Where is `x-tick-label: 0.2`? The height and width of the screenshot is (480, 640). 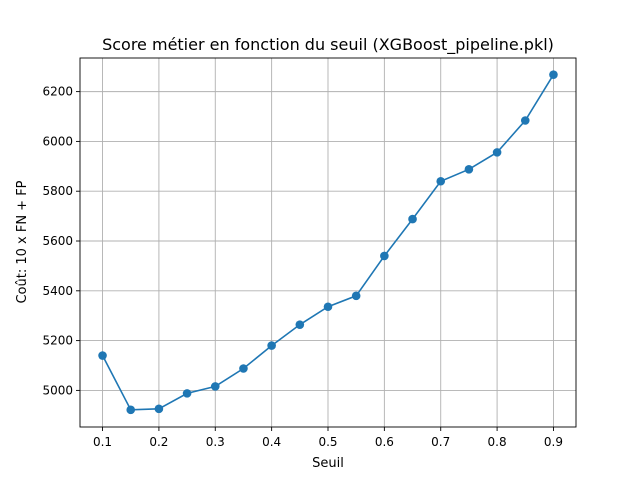
x-tick-label: 0.2 is located at coordinates (158, 442).